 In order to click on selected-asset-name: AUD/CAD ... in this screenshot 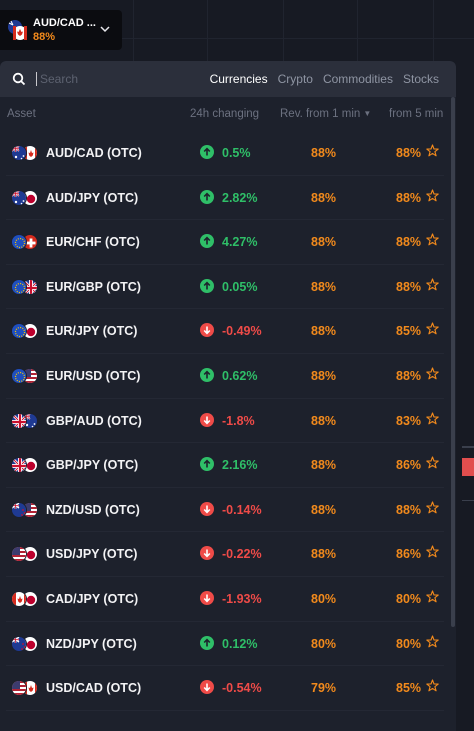, I will do `click(64, 23)`.